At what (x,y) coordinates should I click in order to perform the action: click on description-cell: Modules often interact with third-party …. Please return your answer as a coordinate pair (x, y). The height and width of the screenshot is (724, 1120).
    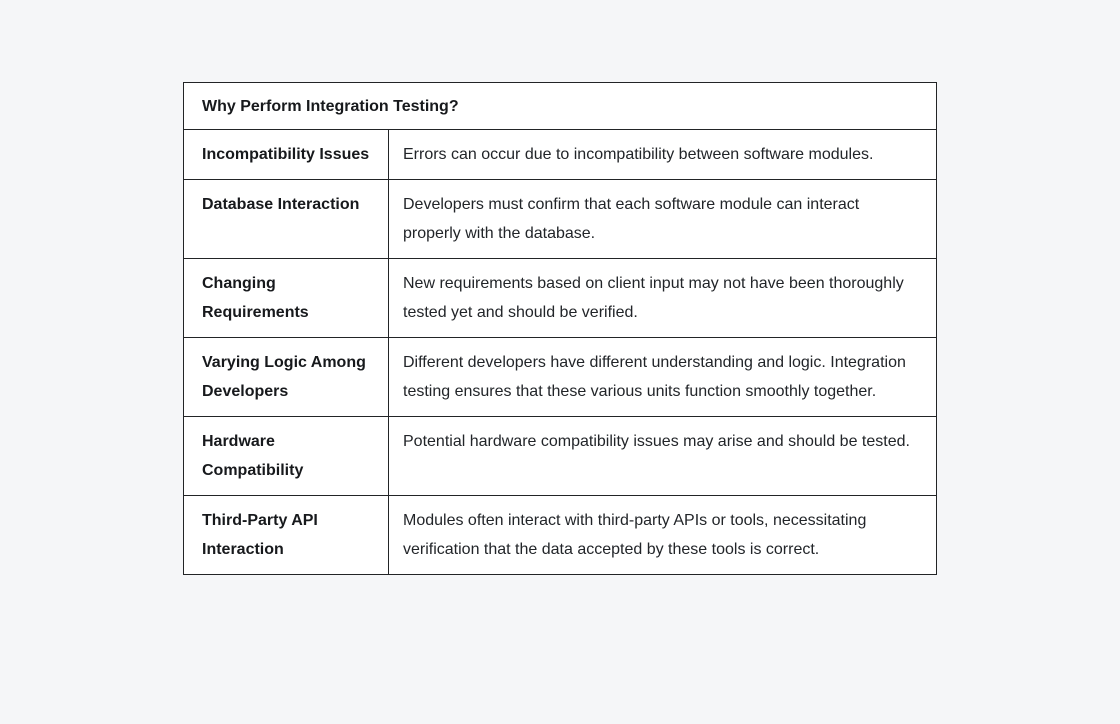
    Looking at the image, I should click on (635, 535).